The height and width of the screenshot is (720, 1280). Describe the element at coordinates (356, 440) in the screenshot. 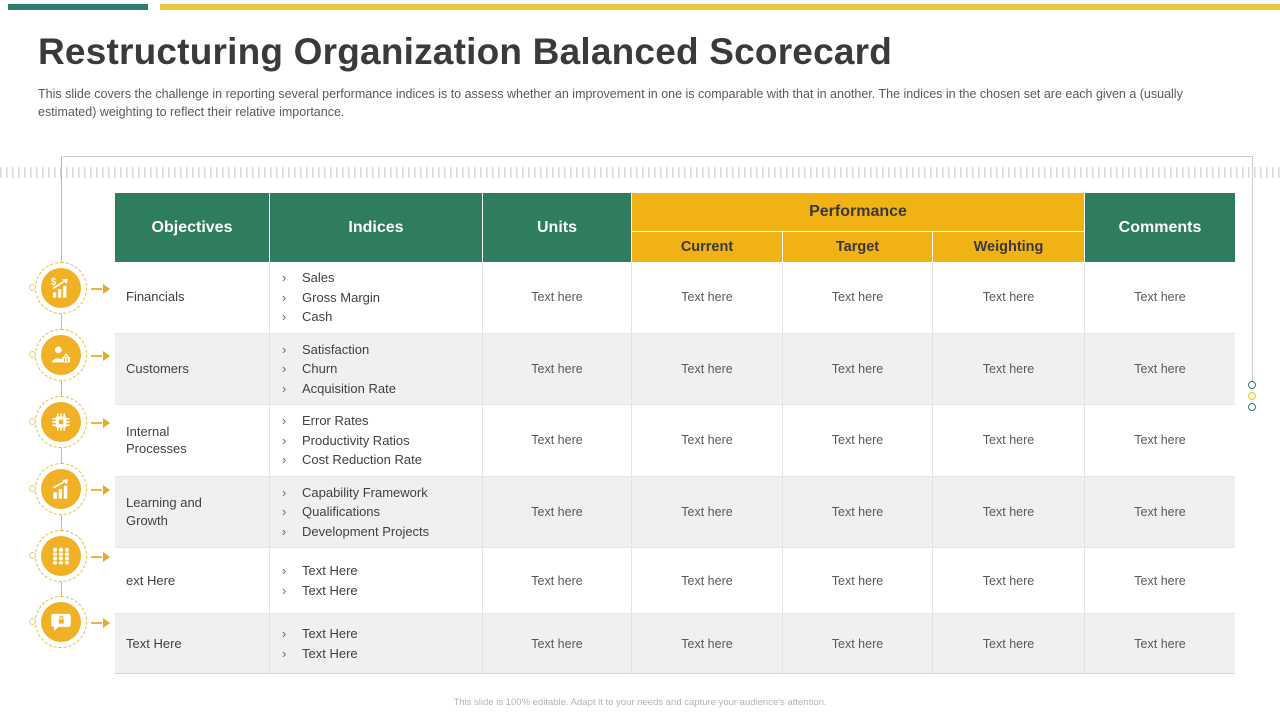

I see `index-item: Productivity Ratios` at that location.